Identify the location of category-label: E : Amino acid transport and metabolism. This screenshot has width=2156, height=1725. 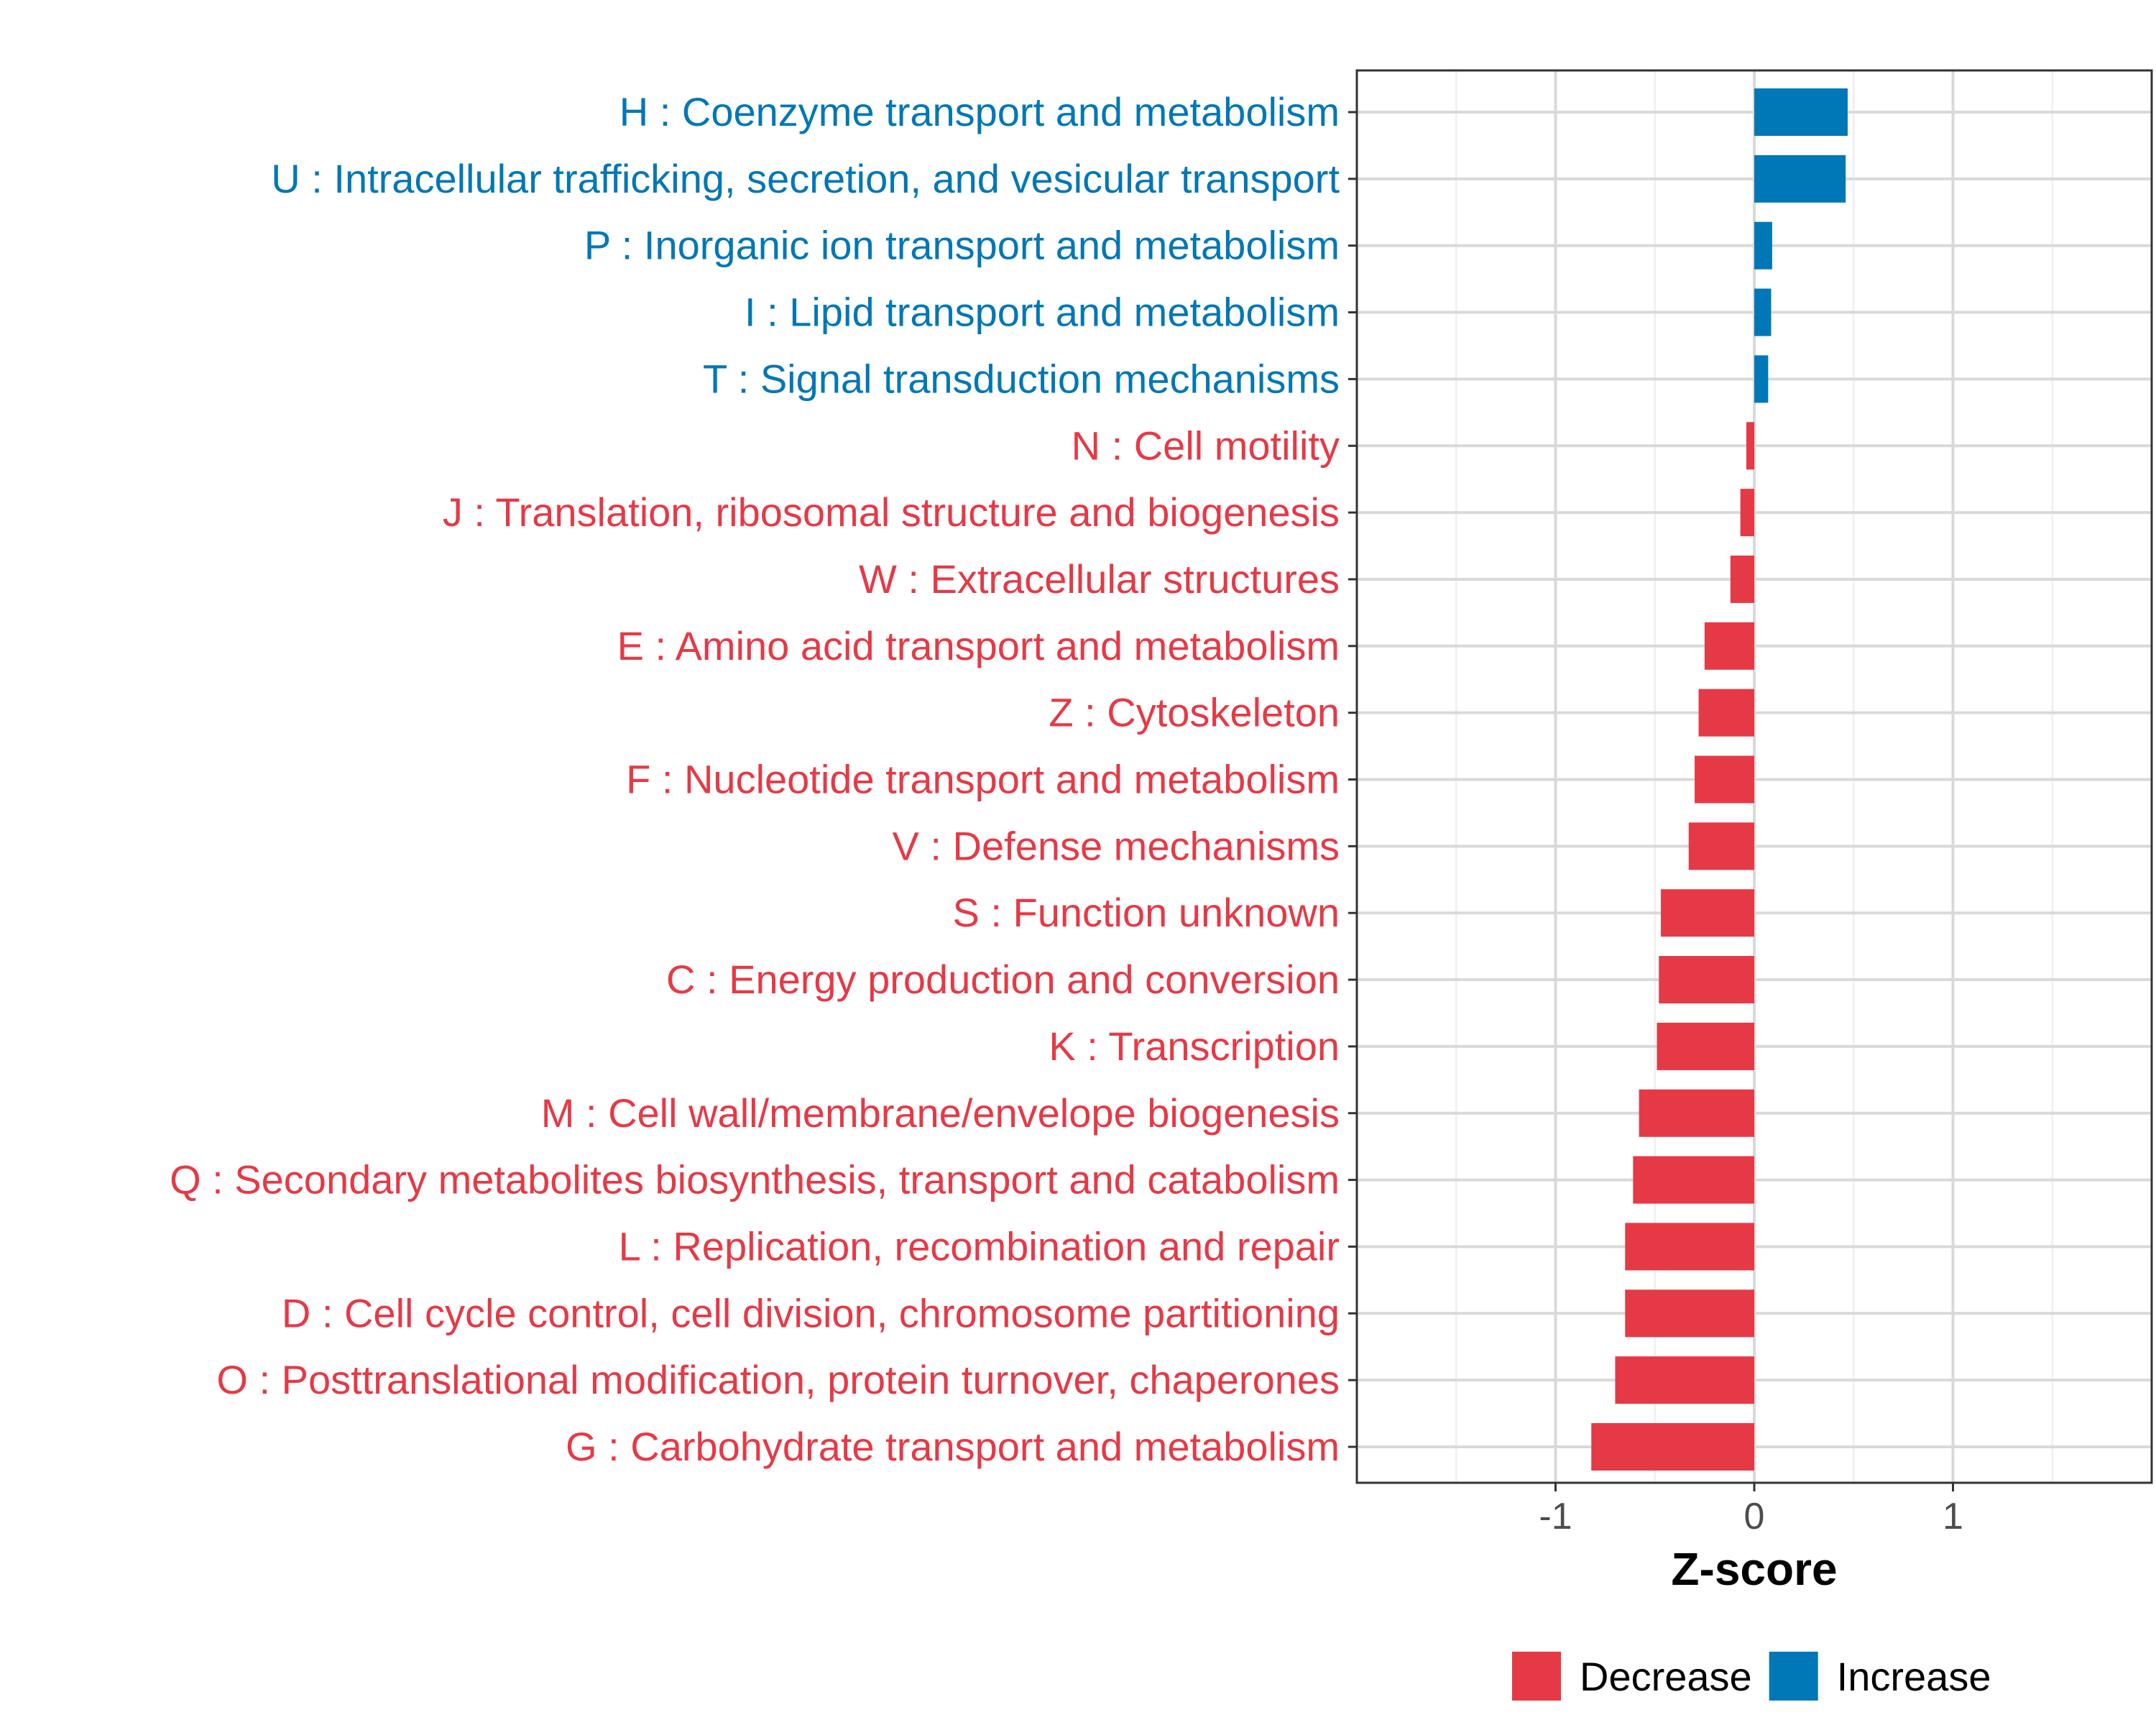
(978, 645).